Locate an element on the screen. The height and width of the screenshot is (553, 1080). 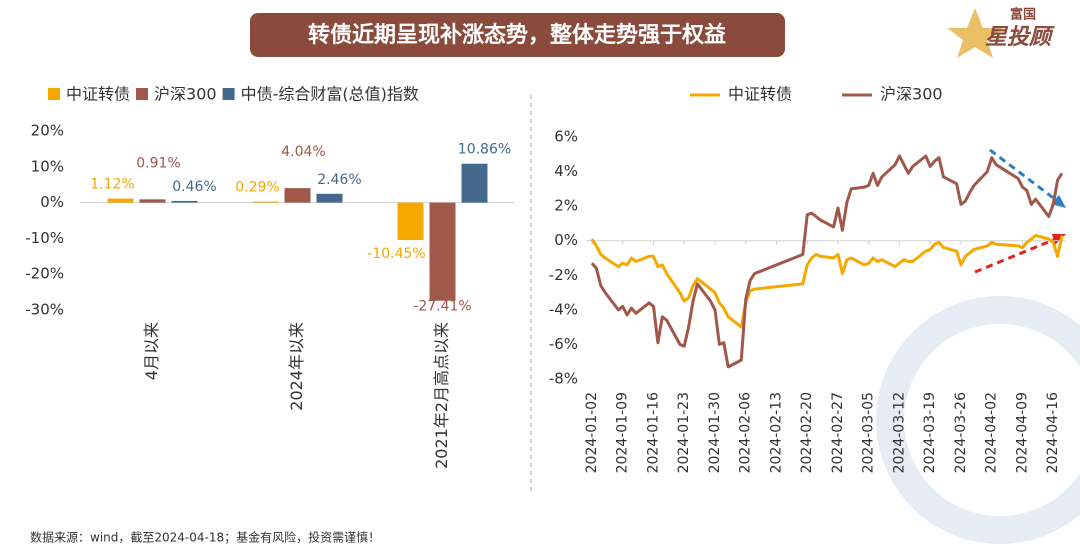
x-tick-label: 2024-03-19 is located at coordinates (930, 432).